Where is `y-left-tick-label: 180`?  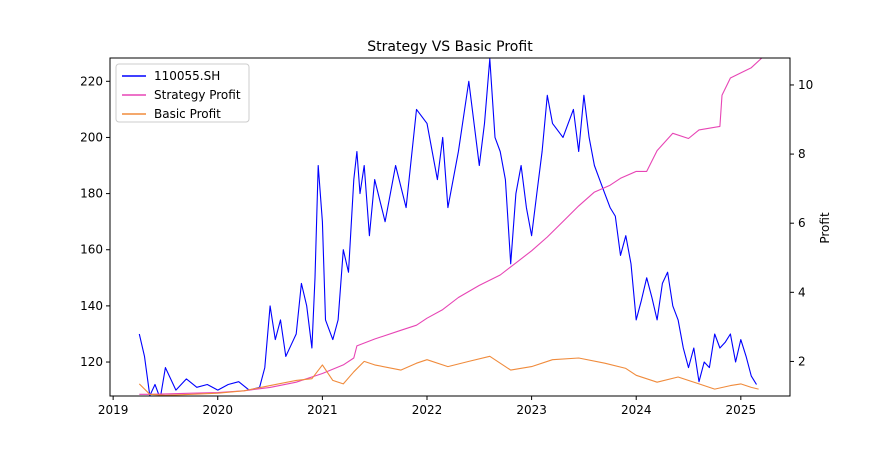 y-left-tick-label: 180 is located at coordinates (91, 194).